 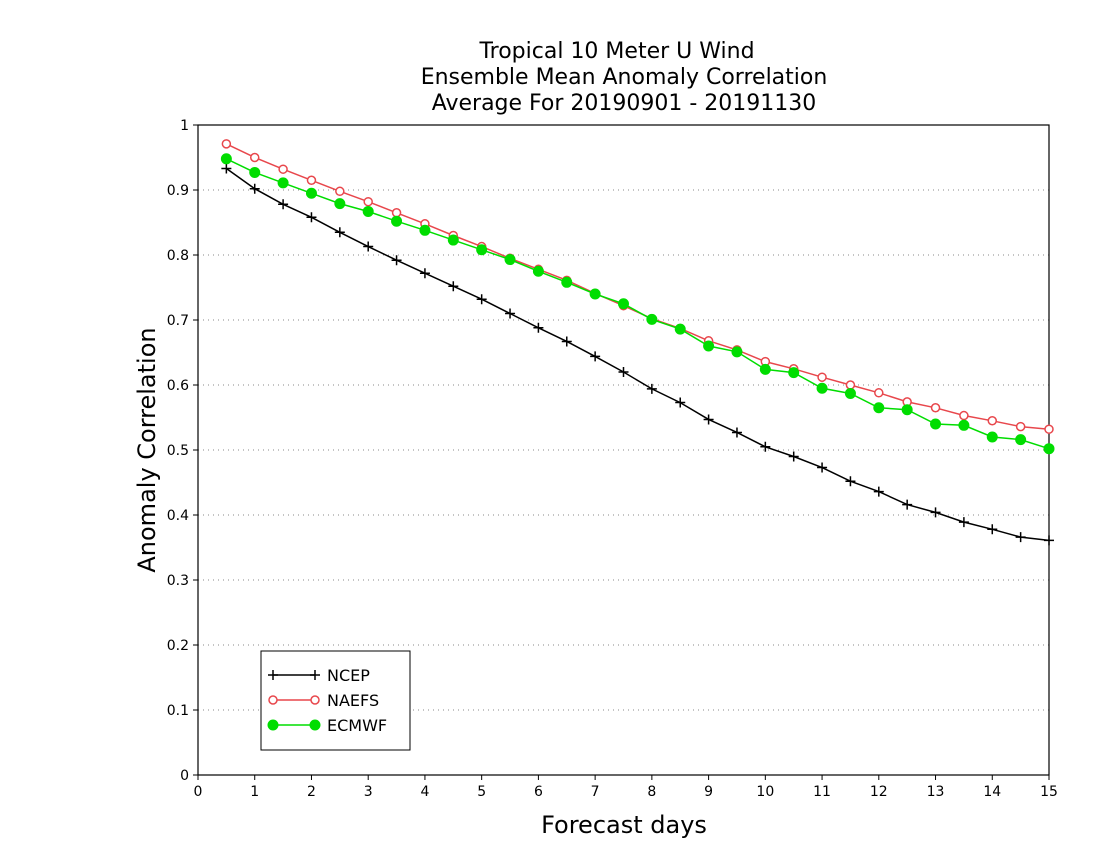 I want to click on legend: NCEP NAEFS ECMWF, so click(x=335, y=700).